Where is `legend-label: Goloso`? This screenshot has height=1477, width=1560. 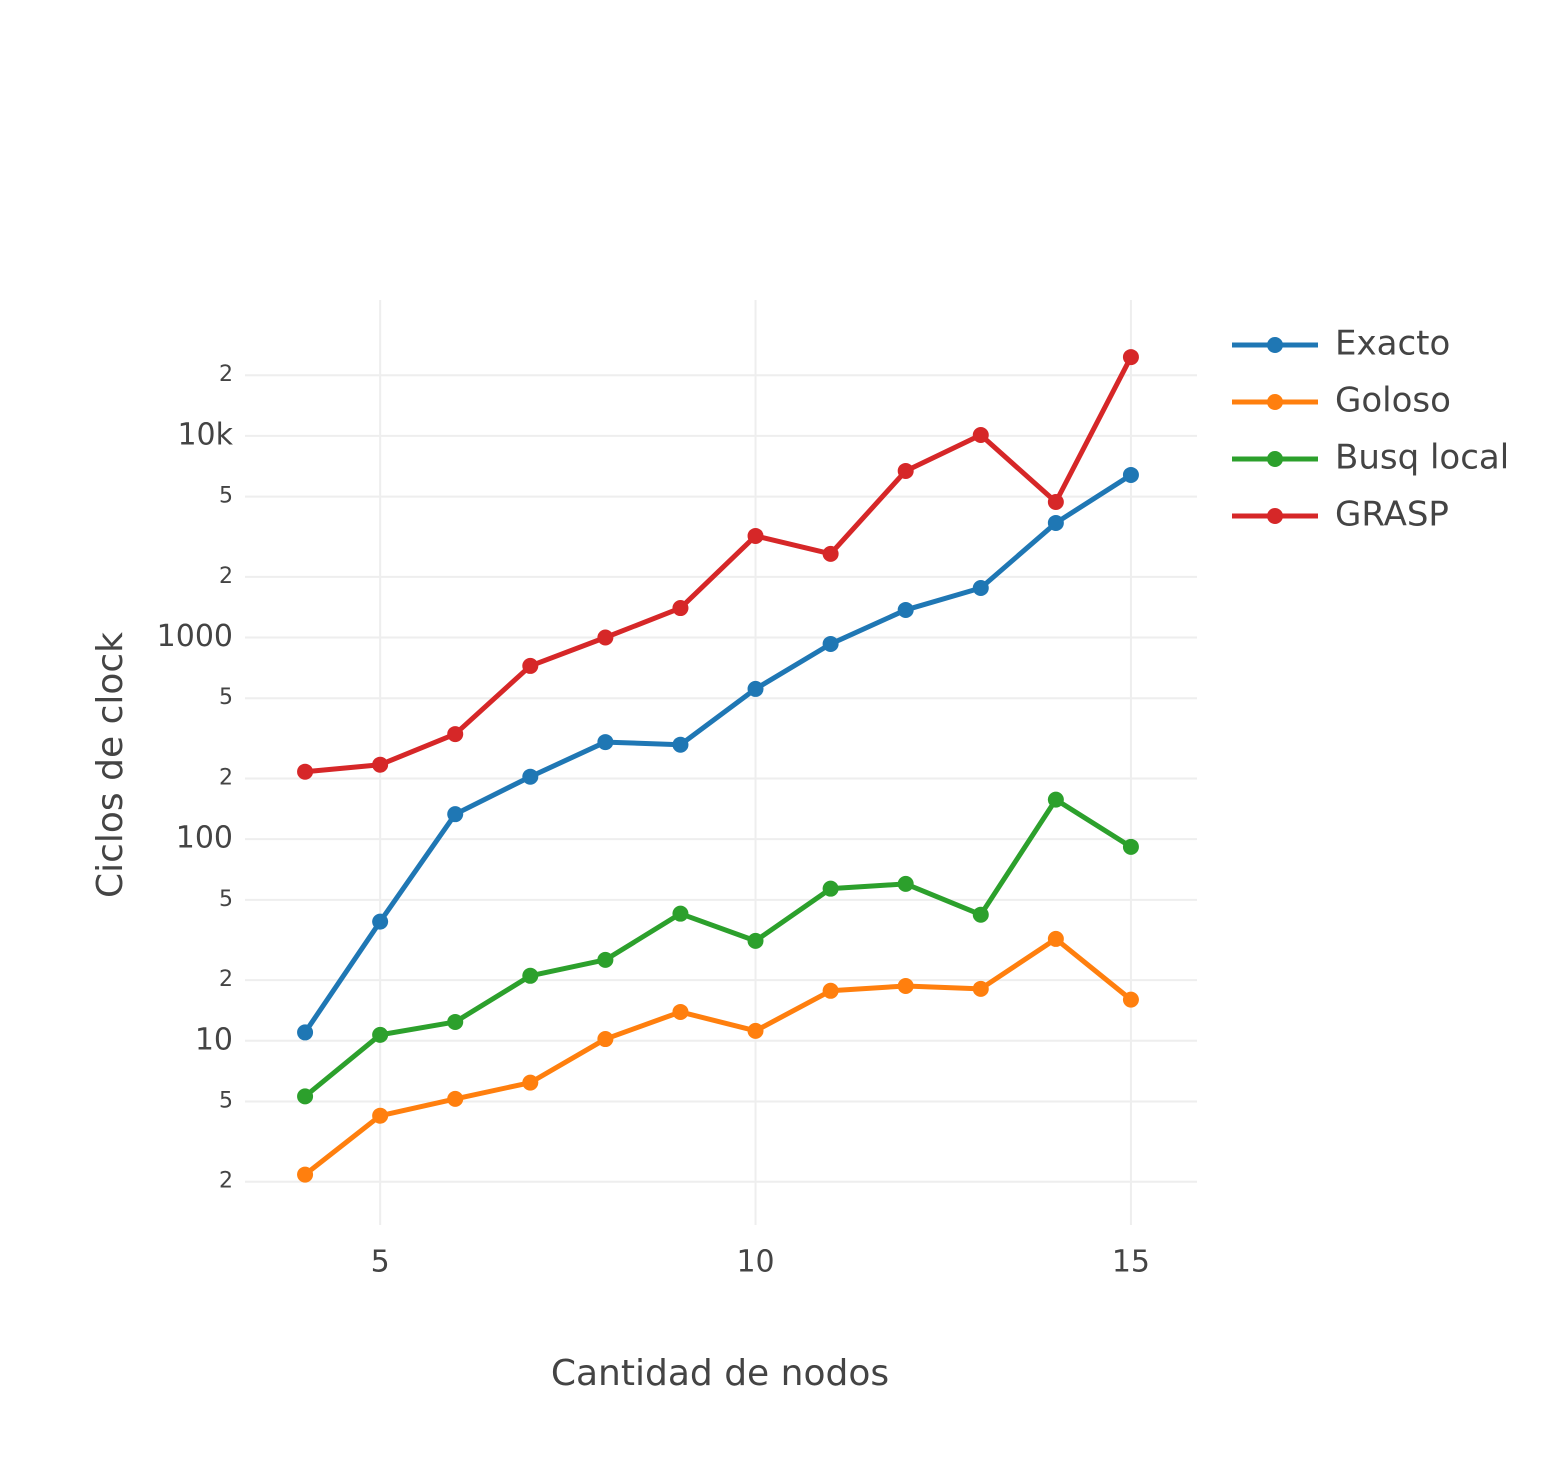 legend-label: Goloso is located at coordinates (1393, 401).